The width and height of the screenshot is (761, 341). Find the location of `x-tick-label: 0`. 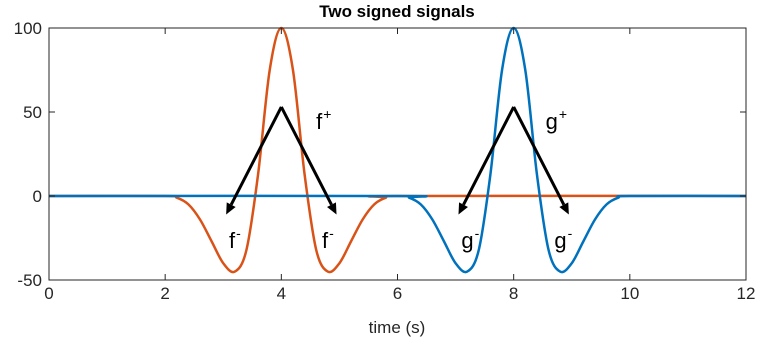

x-tick-label: 0 is located at coordinates (48, 293).